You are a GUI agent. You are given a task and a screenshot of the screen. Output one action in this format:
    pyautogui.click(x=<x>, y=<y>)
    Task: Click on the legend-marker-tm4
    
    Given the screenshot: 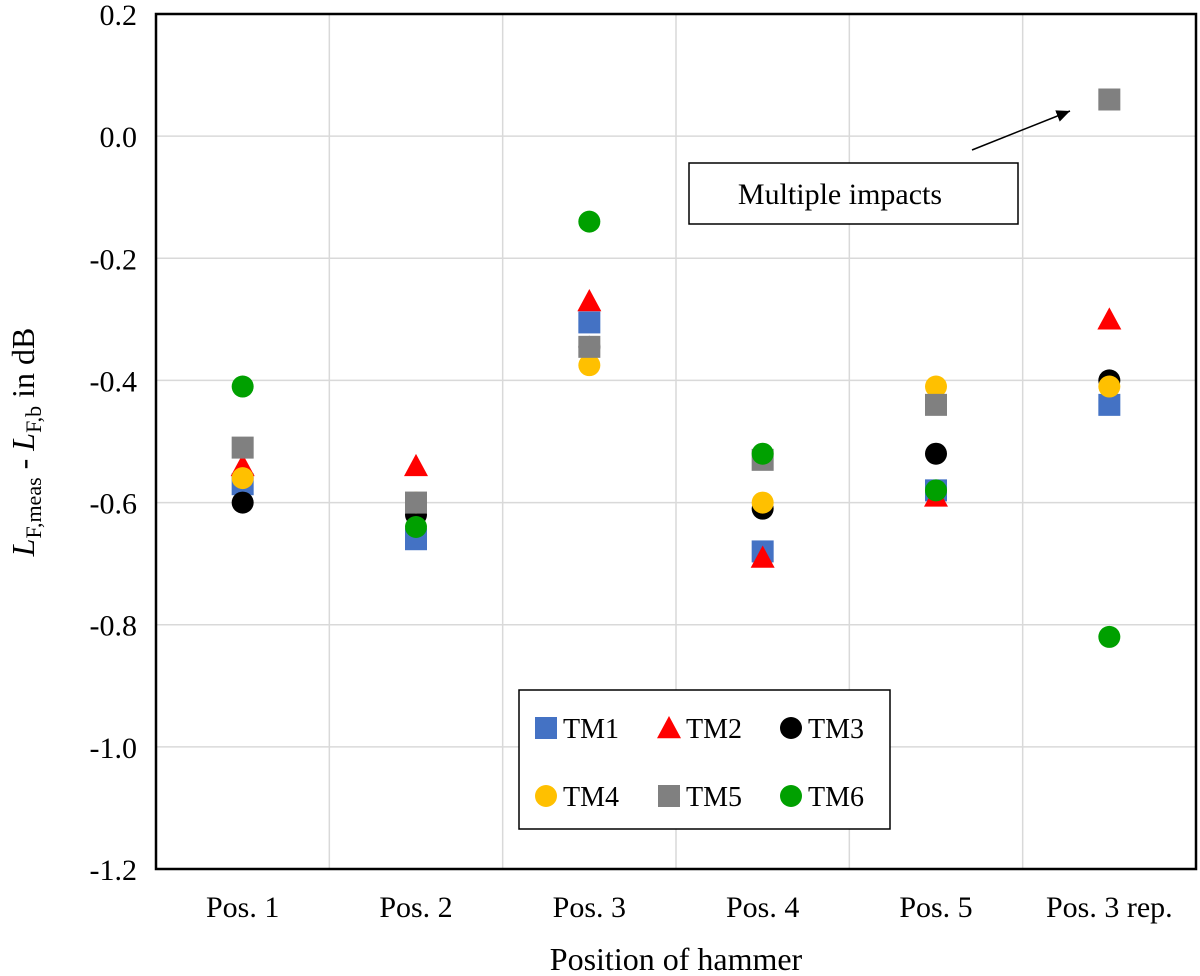 What is the action you would take?
    pyautogui.click(x=546, y=796)
    